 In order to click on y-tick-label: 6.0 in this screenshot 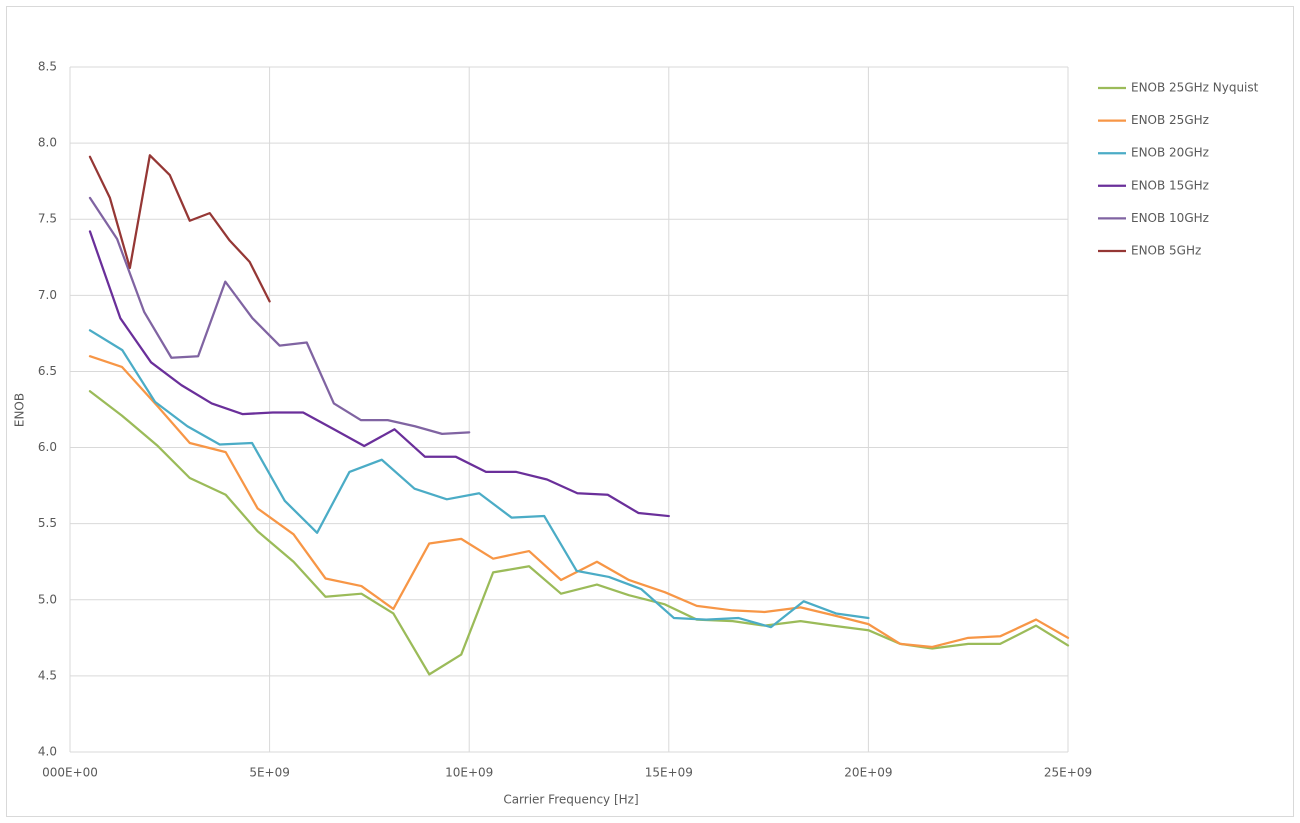, I will do `click(47, 447)`.